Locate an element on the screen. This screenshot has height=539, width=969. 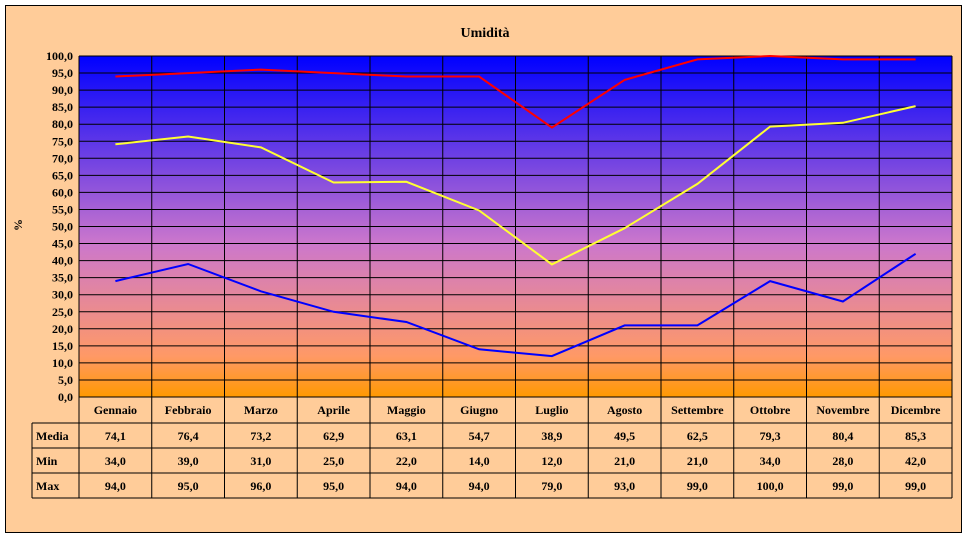
data-label: 62,5 is located at coordinates (697, 436).